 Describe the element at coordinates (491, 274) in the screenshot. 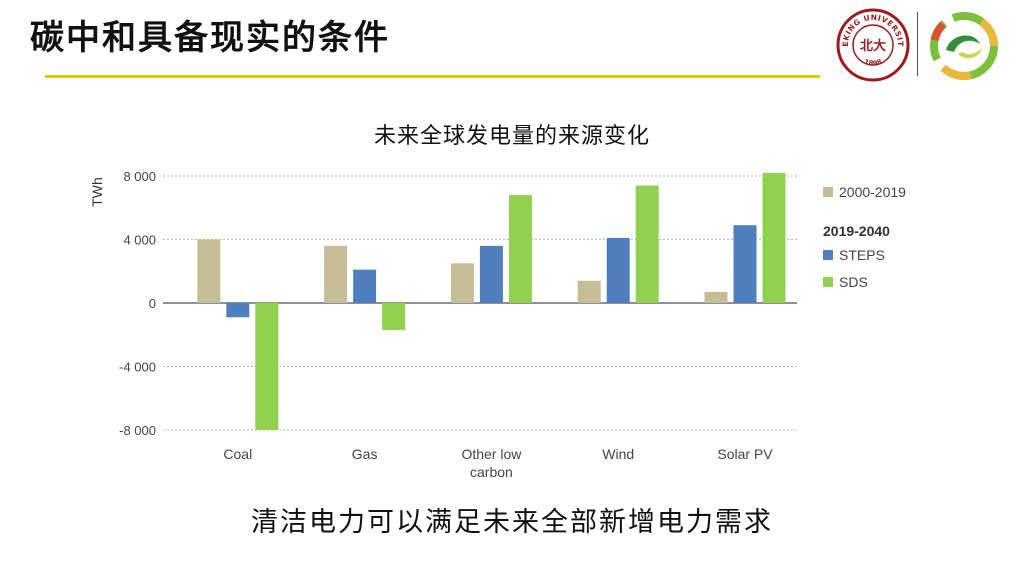

I see `bar-steps-other-low-carbon` at that location.